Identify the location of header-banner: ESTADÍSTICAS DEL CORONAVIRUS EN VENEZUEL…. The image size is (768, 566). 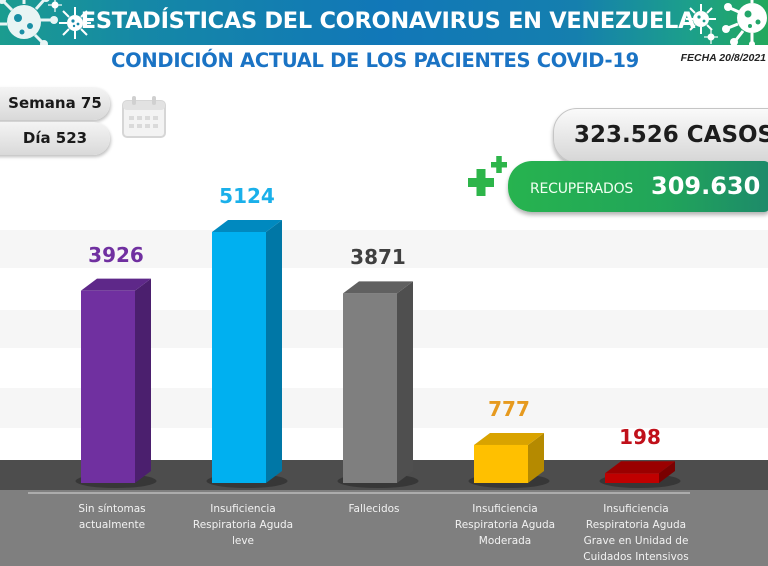
(384, 22).